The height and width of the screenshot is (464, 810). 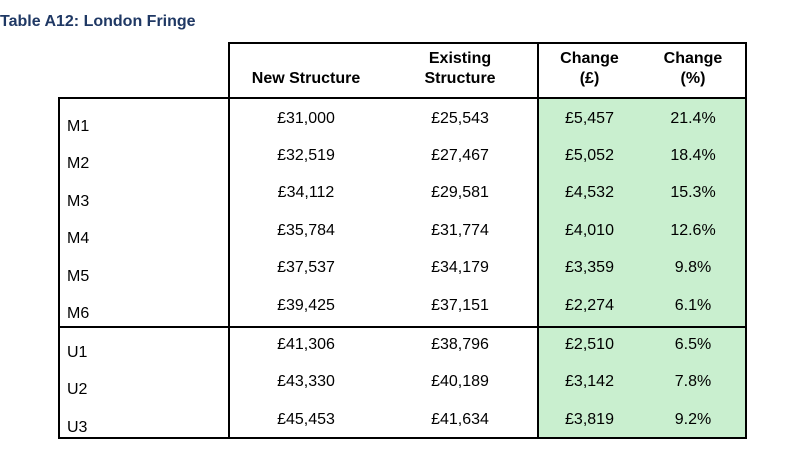 I want to click on table-title: Table A12: London Fringe, so click(x=98, y=21).